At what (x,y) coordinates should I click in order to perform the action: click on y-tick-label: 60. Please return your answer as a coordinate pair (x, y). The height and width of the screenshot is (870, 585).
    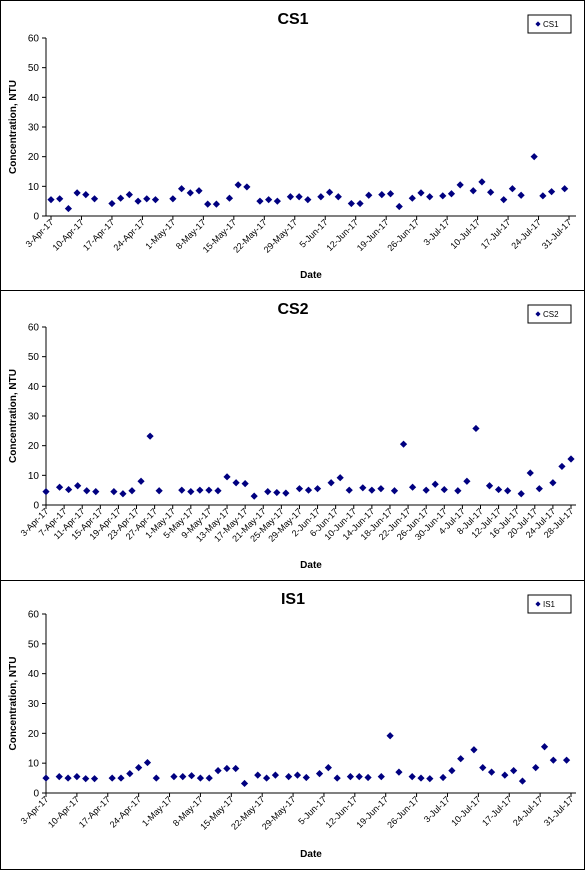
    Looking at the image, I should click on (34, 615).